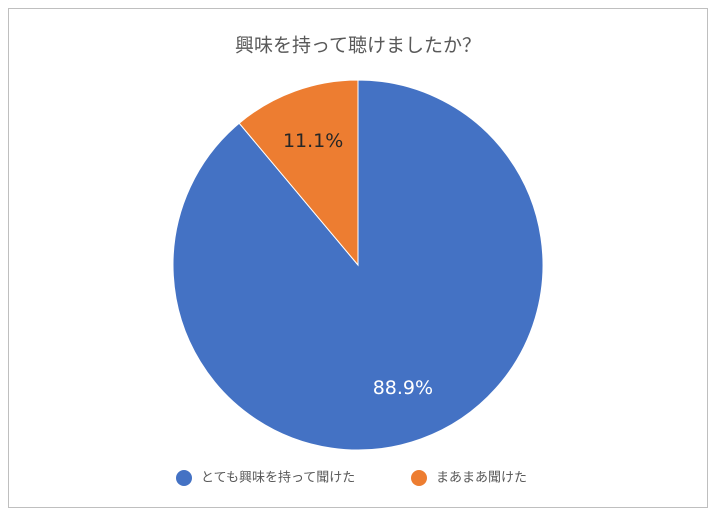 Image resolution: width=717 pixels, height=522 pixels. What do you see at coordinates (481, 478) in the screenshot?
I see `legend-label: まあまあ聞けた` at bounding box center [481, 478].